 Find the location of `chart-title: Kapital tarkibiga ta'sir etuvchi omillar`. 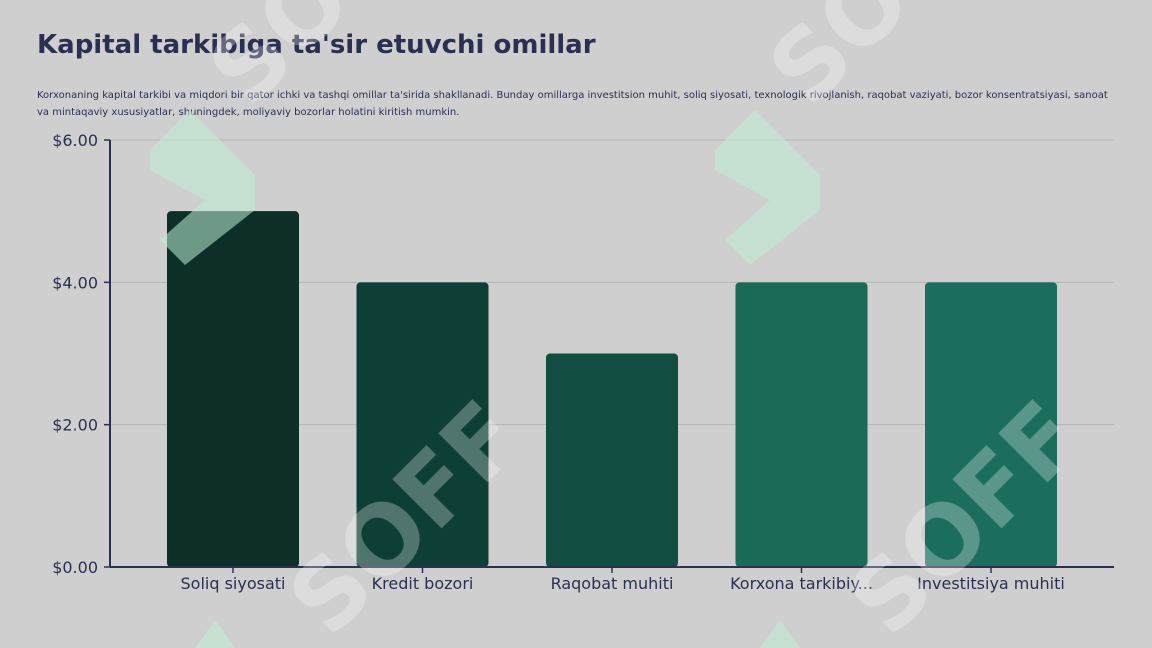

chart-title: Kapital tarkibiga ta'sir etuvchi omillar is located at coordinates (316, 45).